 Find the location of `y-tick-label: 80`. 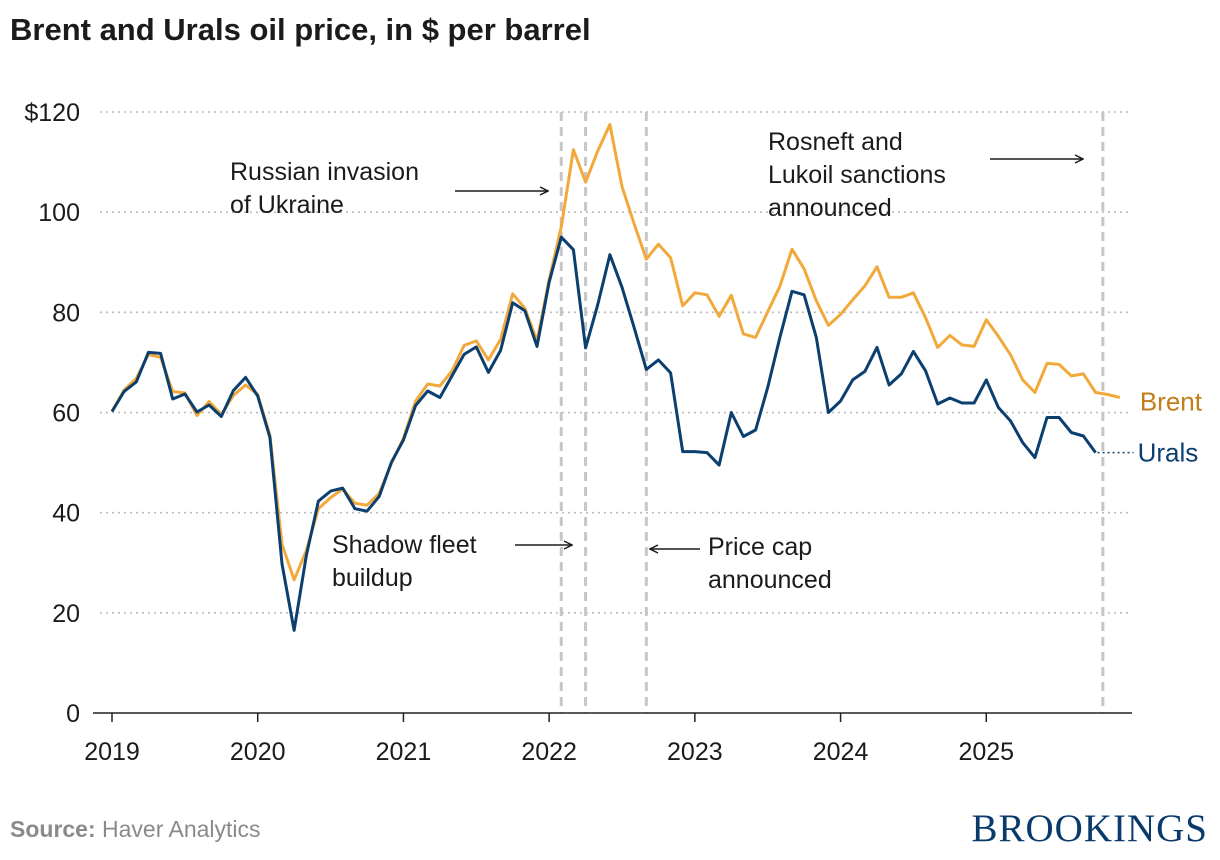

y-tick-label: 80 is located at coordinates (66, 313).